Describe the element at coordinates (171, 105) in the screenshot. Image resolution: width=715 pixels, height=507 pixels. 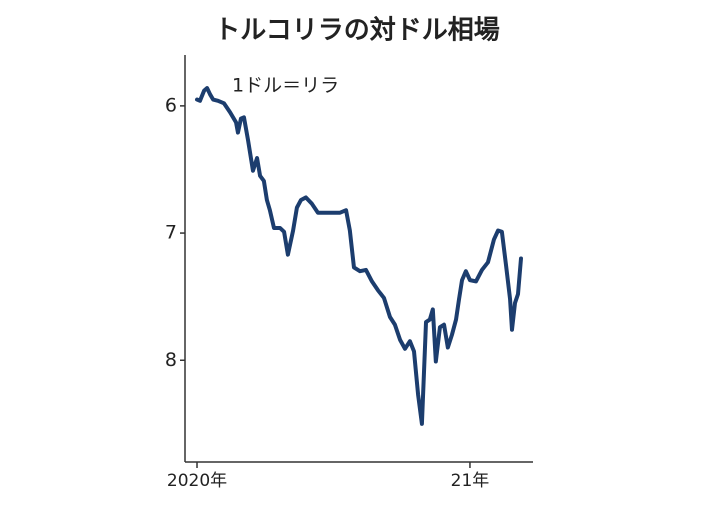
I see `y-tick-label: 6` at that location.